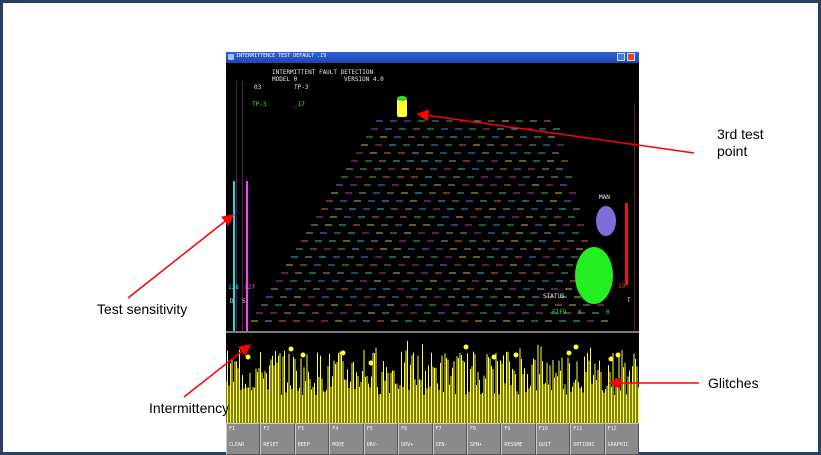  I want to click on status-label: STATUS, so click(554, 296).